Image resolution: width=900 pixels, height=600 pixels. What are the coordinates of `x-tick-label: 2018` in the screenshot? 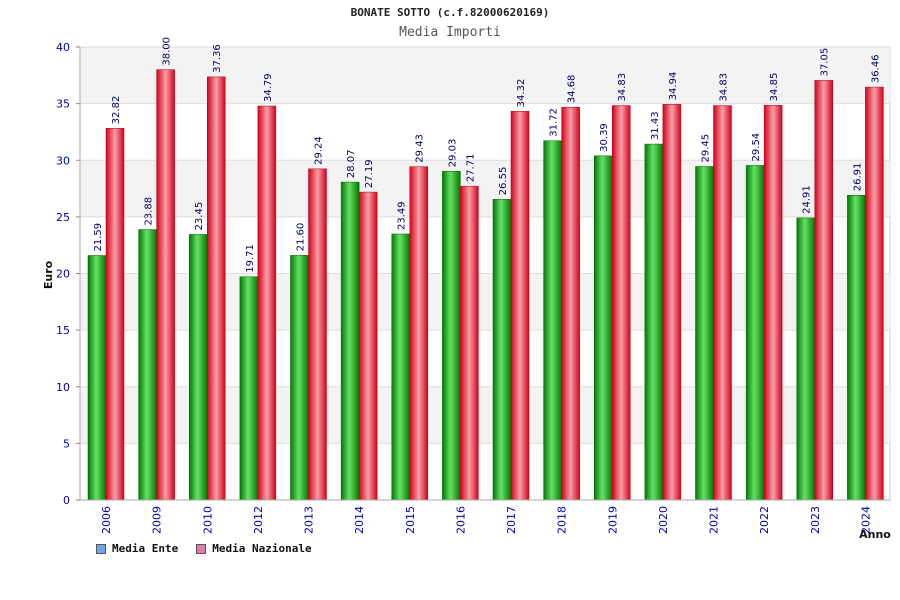 It's located at (562, 520).